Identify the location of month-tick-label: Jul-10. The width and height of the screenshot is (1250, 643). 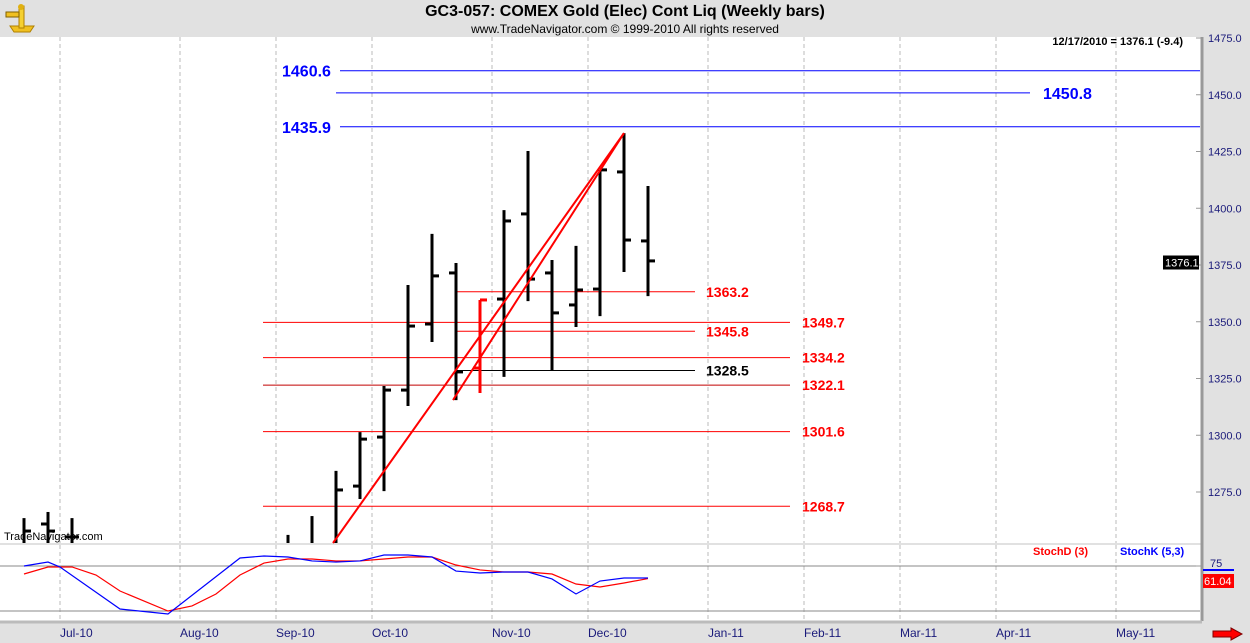
(76, 633).